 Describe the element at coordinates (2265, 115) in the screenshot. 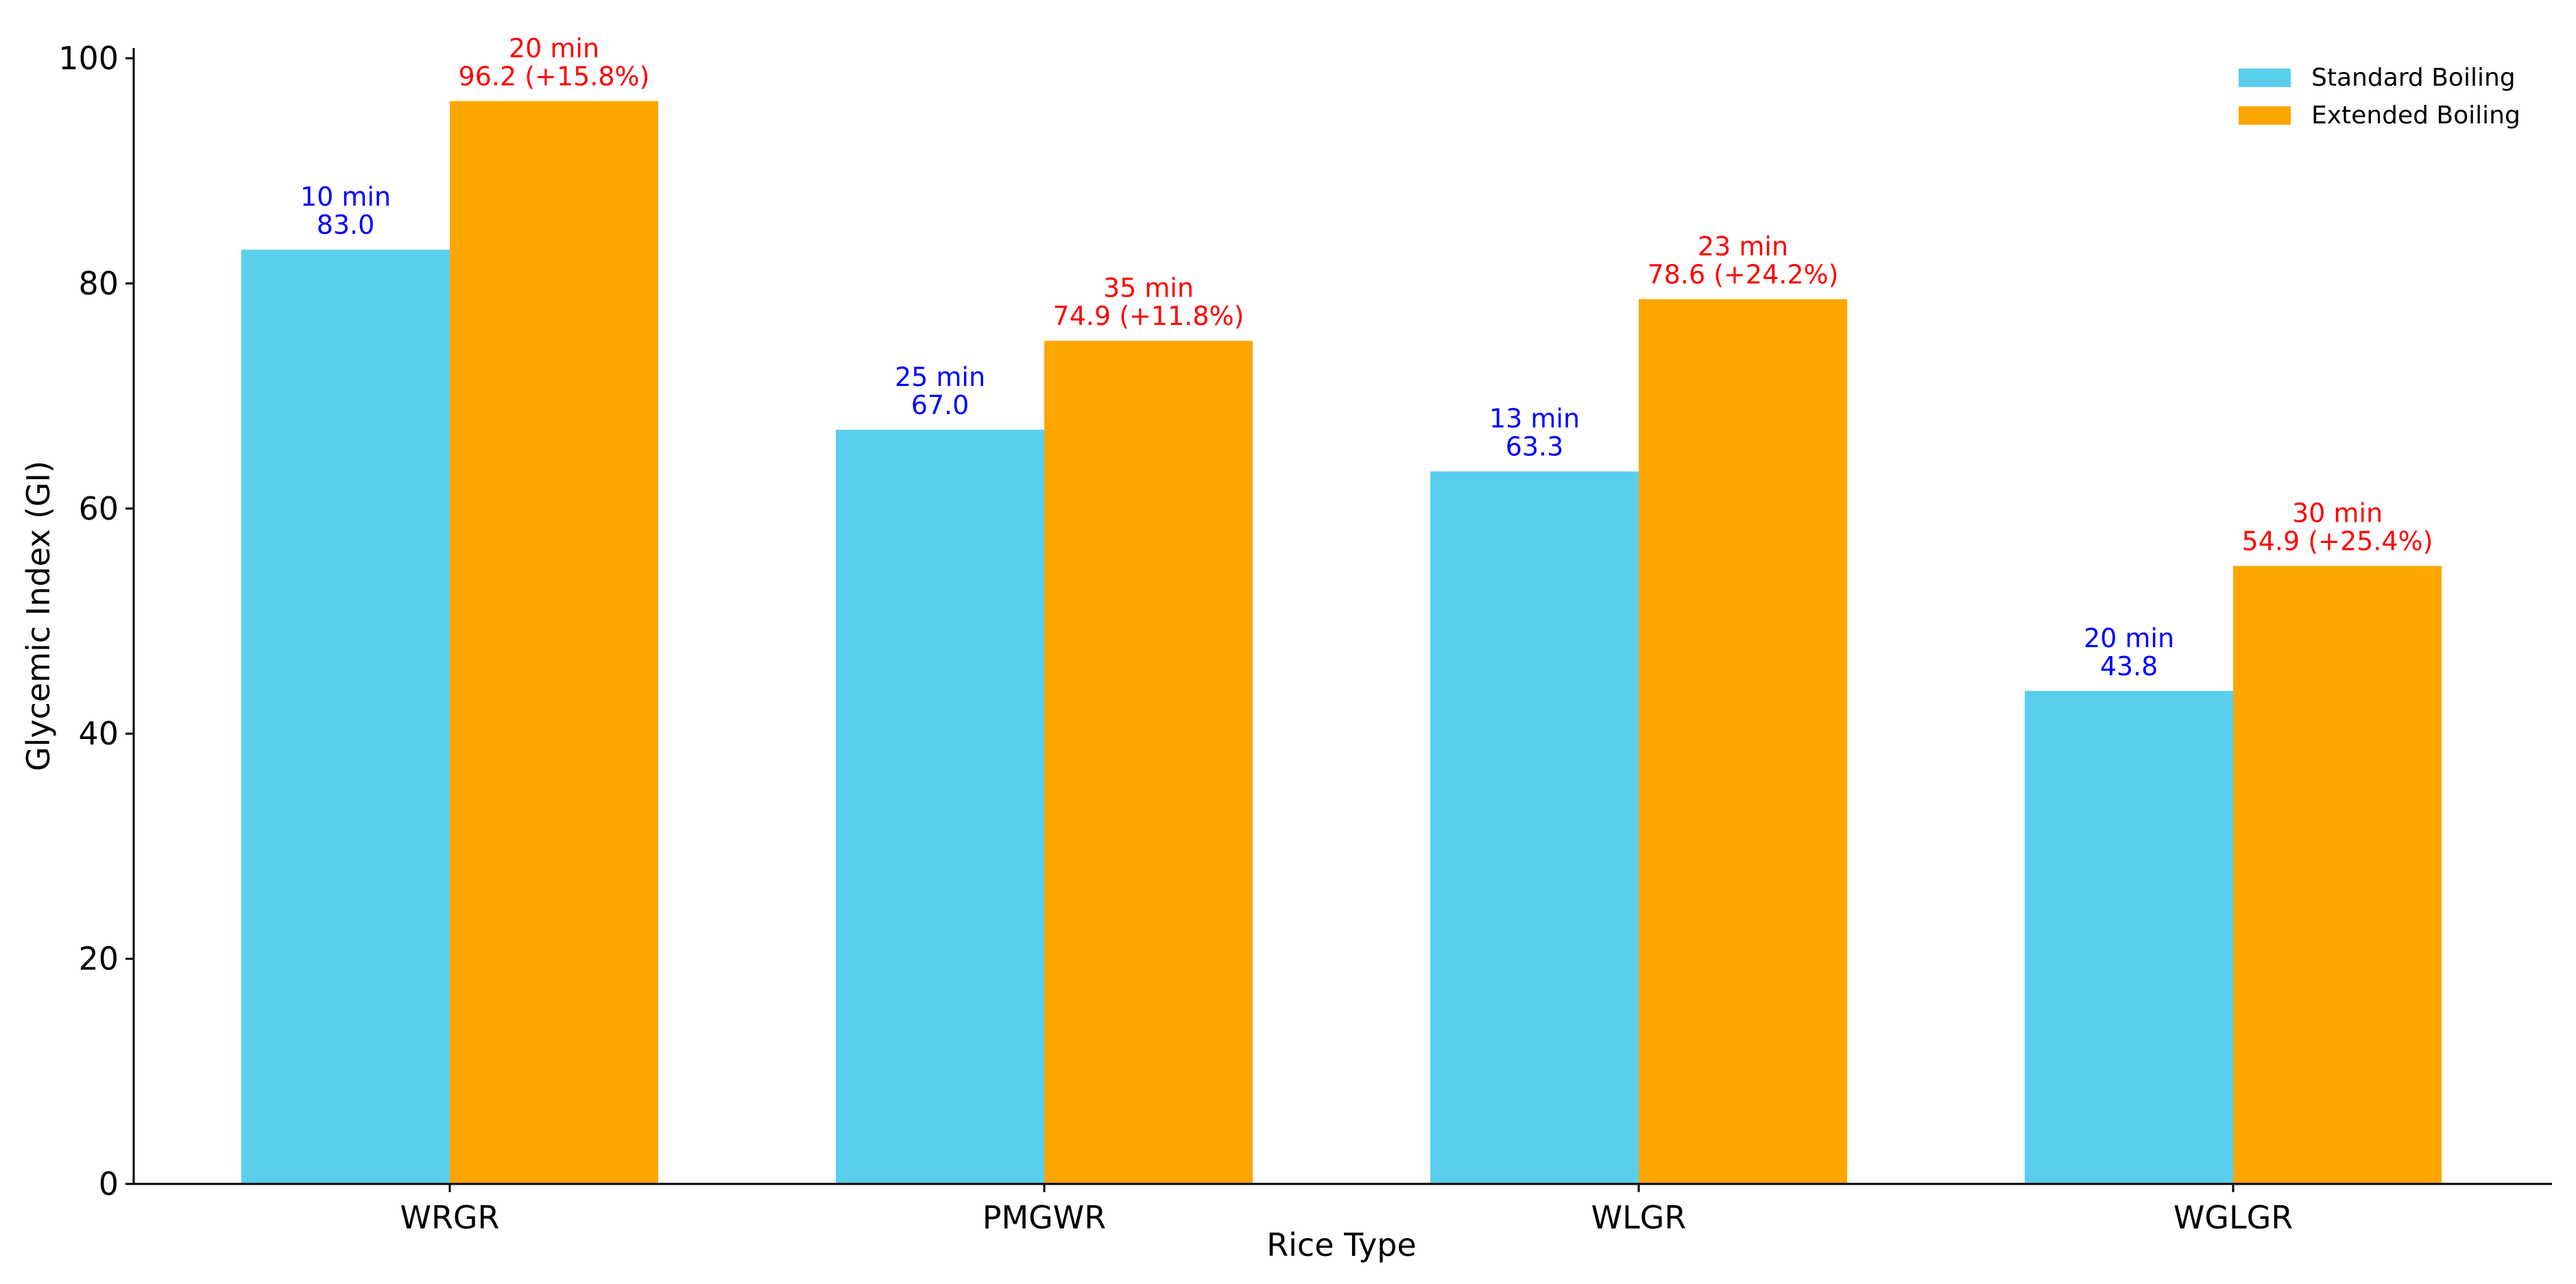

I see `legend-swatch-extended` at that location.